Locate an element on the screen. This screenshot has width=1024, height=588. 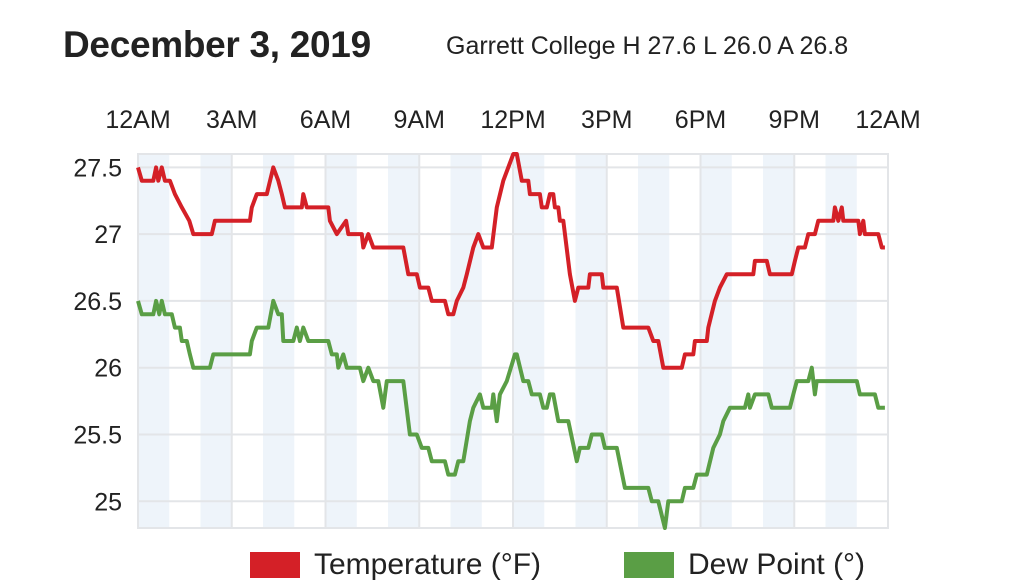
x-tick-label: 6PM is located at coordinates (700, 120).